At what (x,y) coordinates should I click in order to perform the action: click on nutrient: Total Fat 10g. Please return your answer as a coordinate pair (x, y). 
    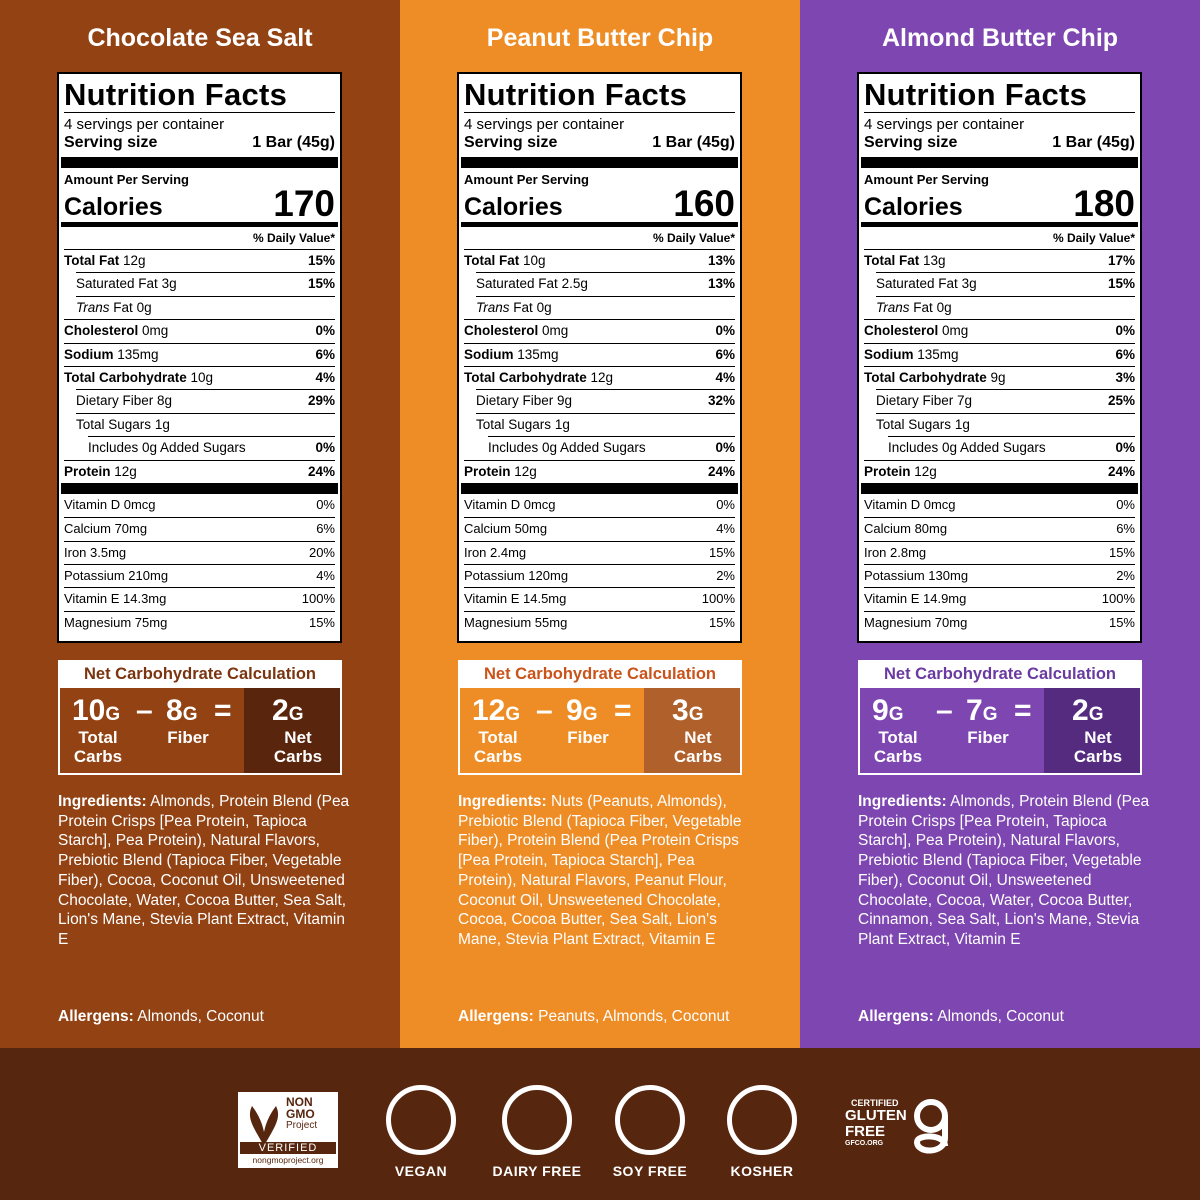
    Looking at the image, I should click on (505, 261).